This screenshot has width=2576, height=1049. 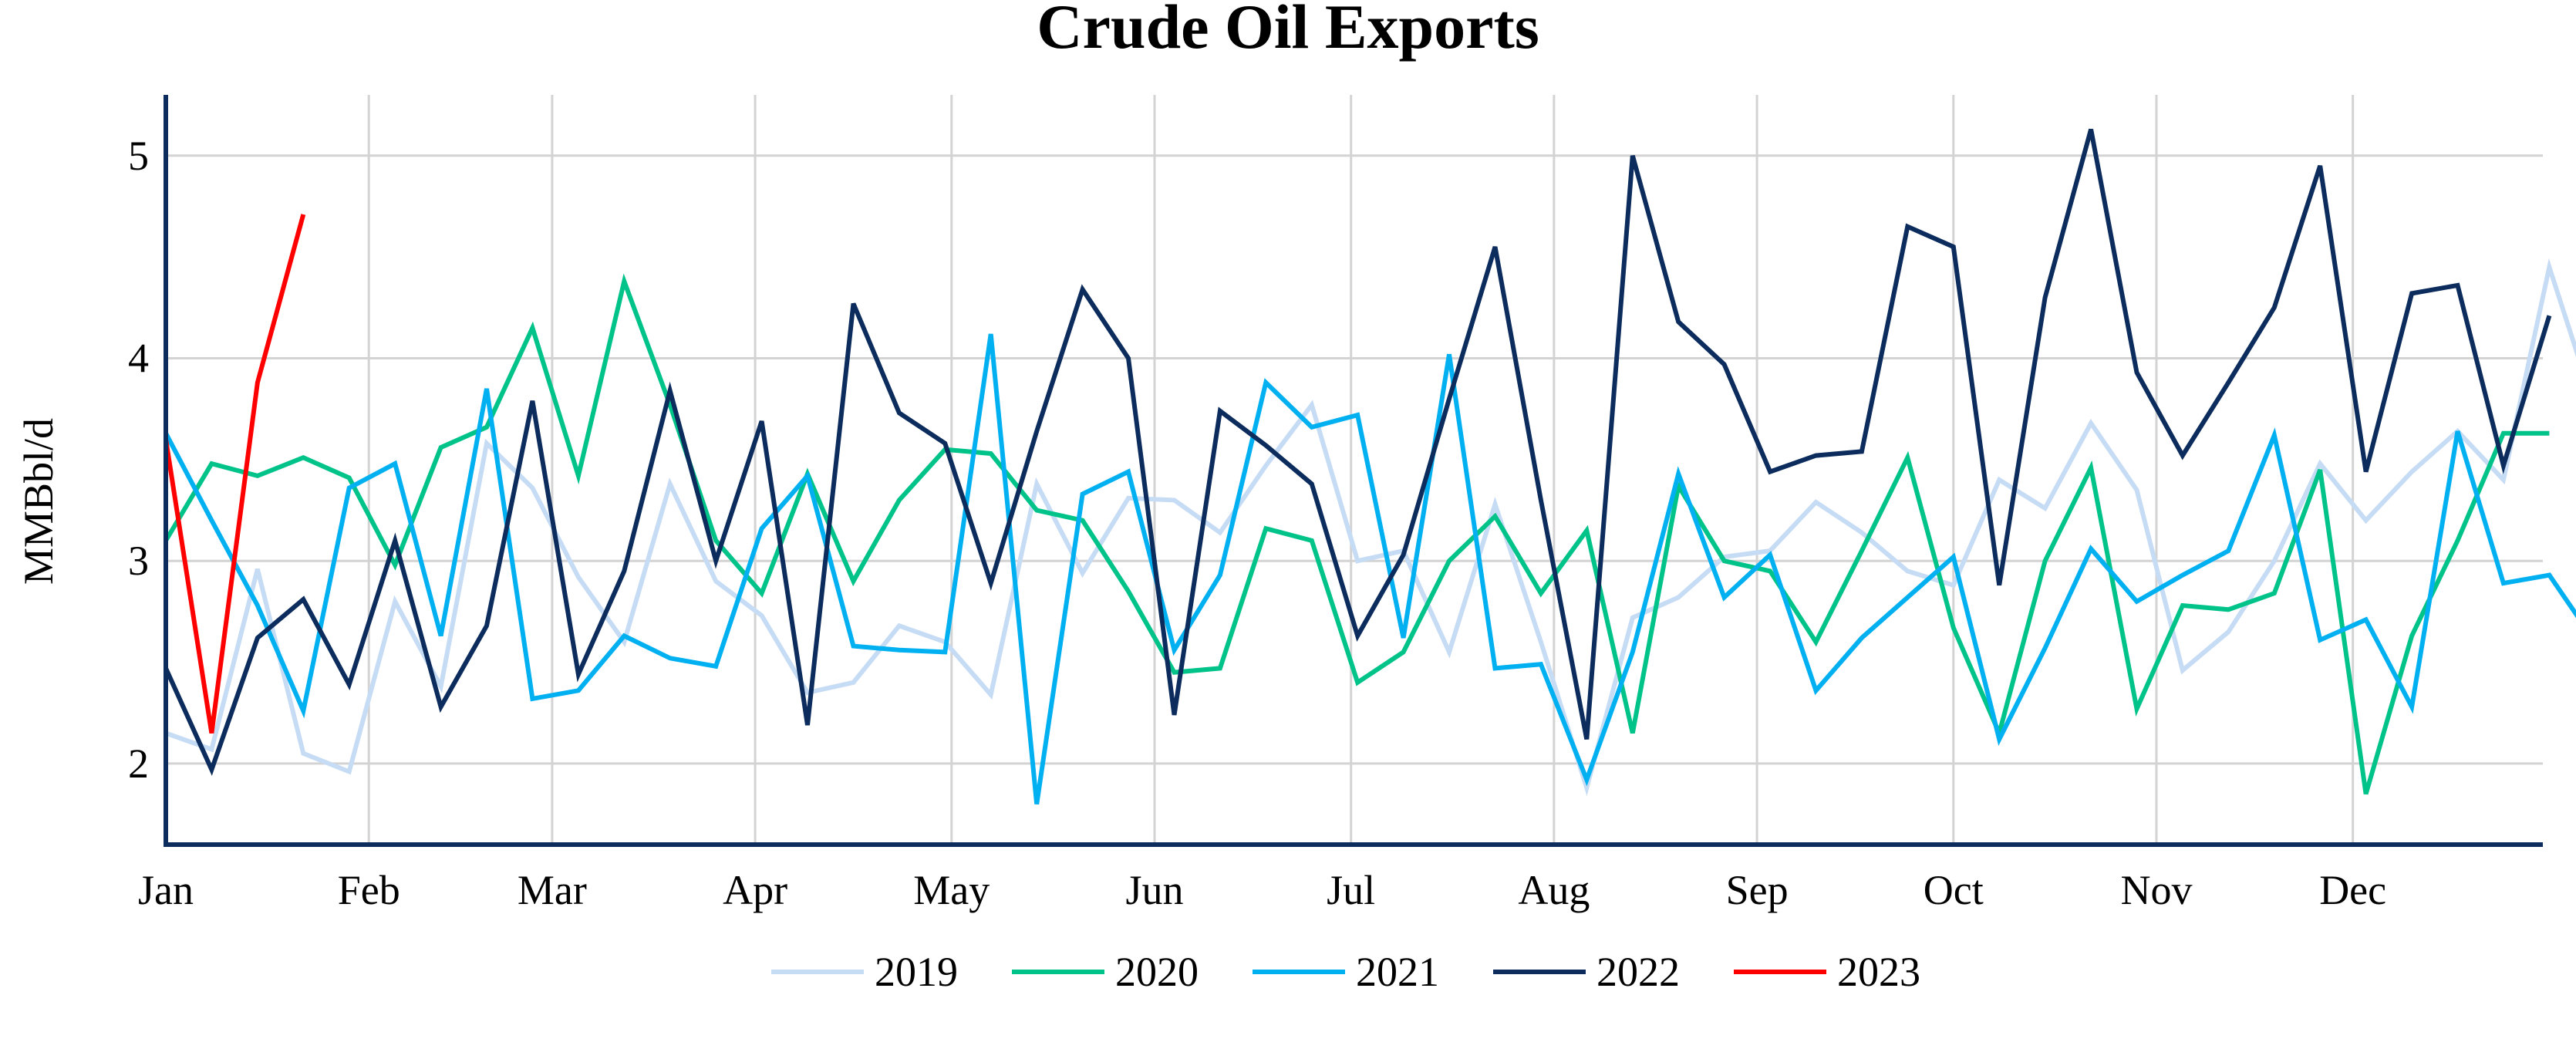 What do you see at coordinates (755, 890) in the screenshot?
I see `x-tick-label: Apr` at bounding box center [755, 890].